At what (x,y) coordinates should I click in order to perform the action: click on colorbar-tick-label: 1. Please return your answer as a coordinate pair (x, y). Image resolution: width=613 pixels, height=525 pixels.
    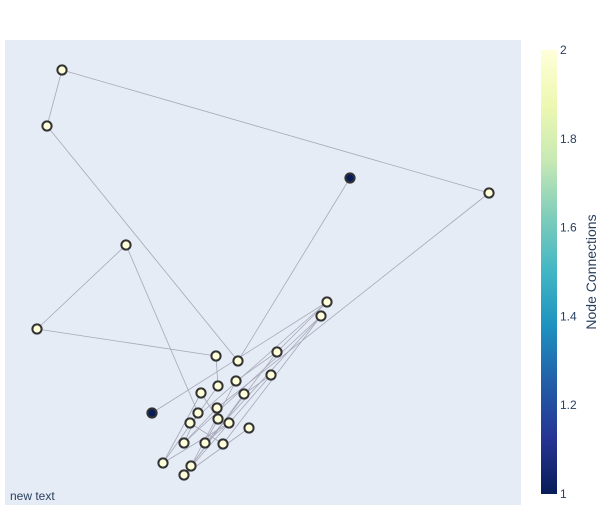
    Looking at the image, I should click on (563, 494).